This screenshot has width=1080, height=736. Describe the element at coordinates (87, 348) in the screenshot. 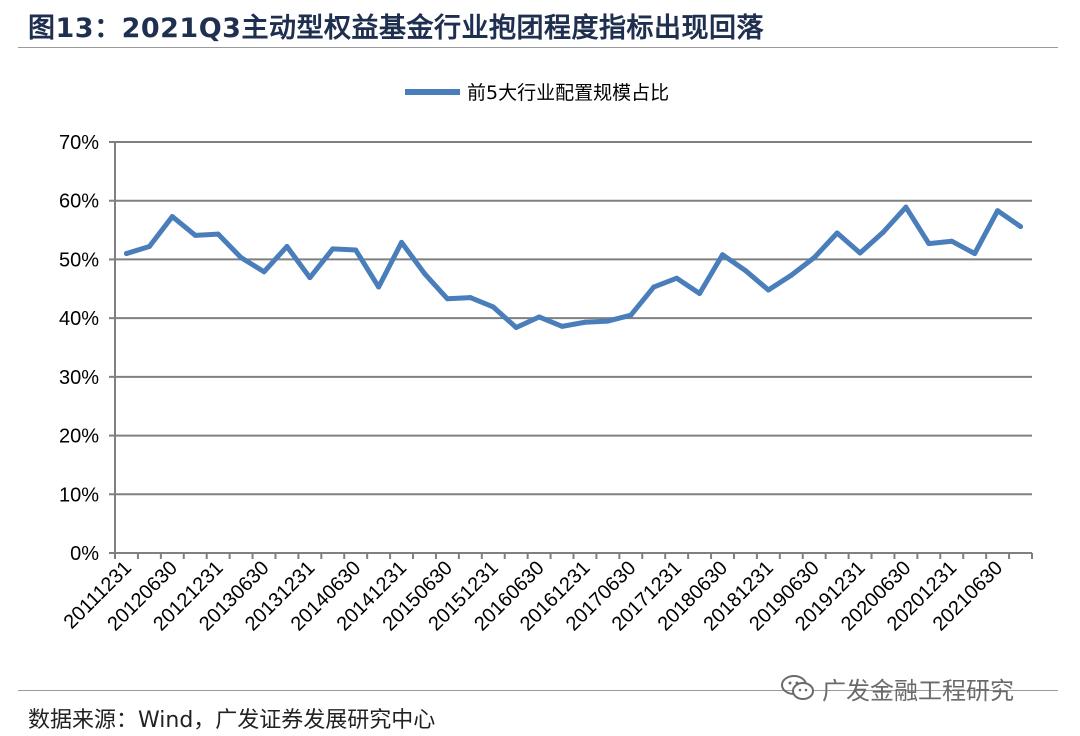

I see `y-axis-ticks: 0% 10% 20% 30% 40% 50% 60% 70%` at that location.